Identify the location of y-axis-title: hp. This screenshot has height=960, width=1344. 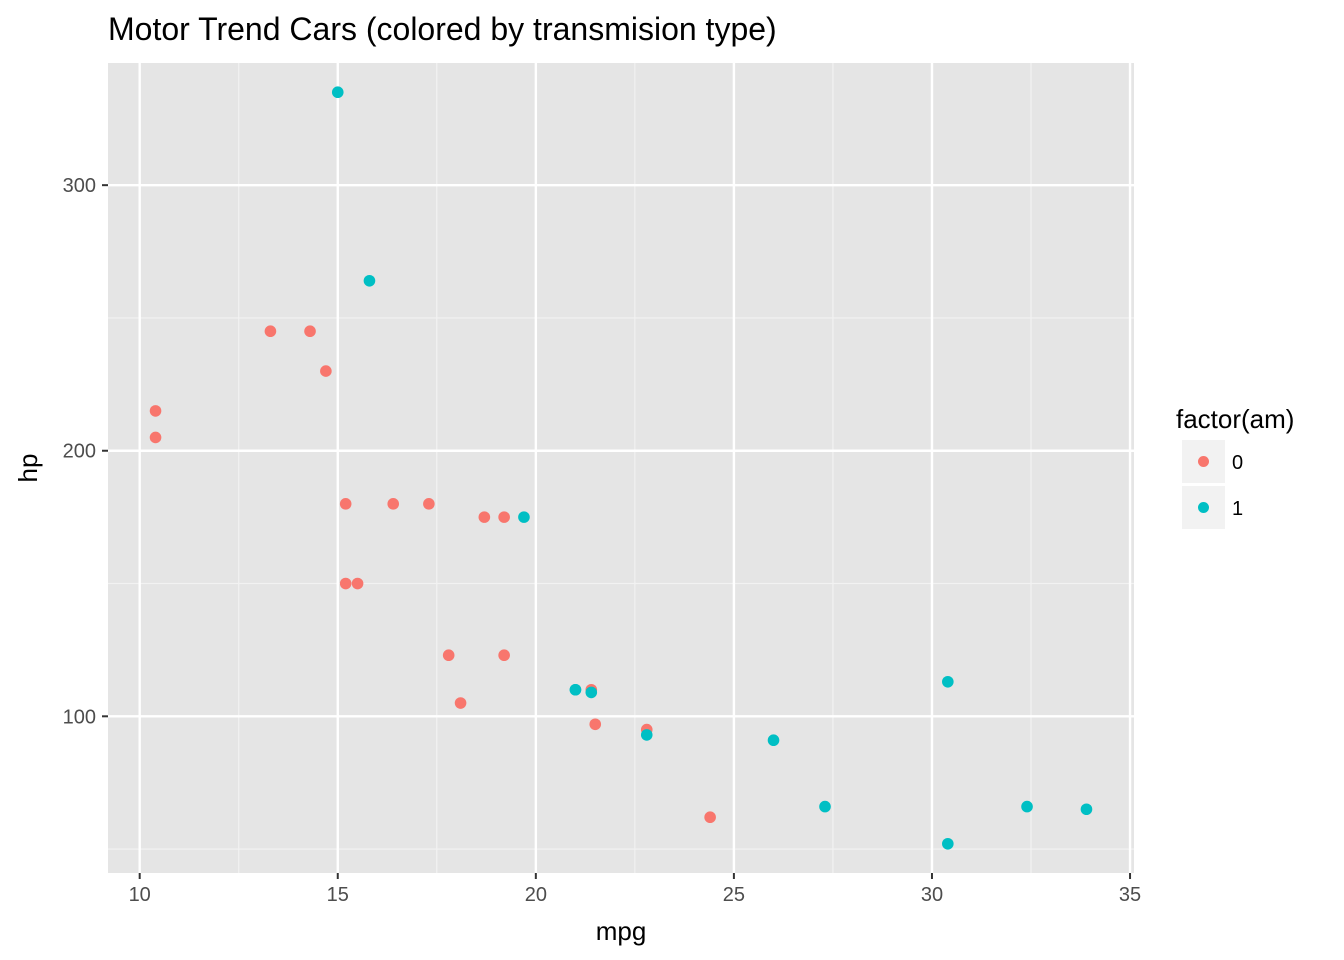
(28, 468).